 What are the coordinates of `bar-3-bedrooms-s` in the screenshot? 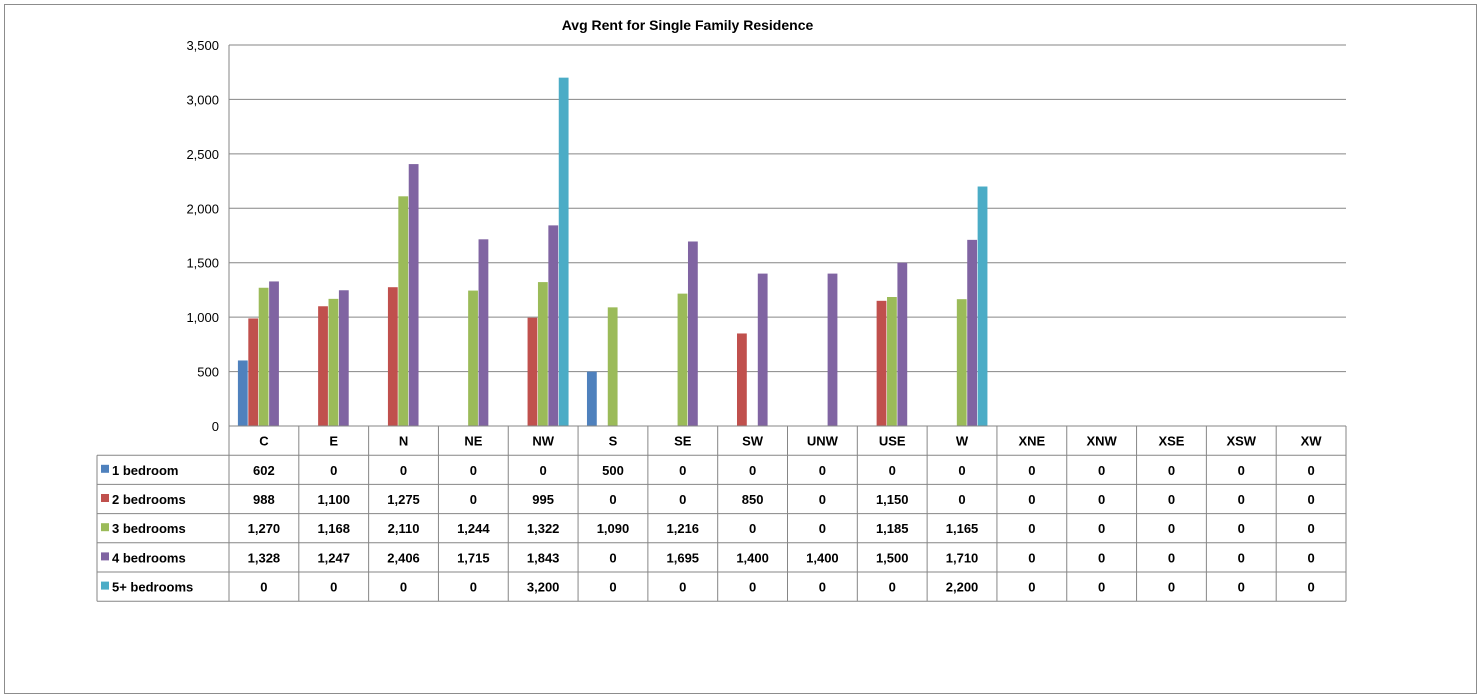 It's located at (612, 366).